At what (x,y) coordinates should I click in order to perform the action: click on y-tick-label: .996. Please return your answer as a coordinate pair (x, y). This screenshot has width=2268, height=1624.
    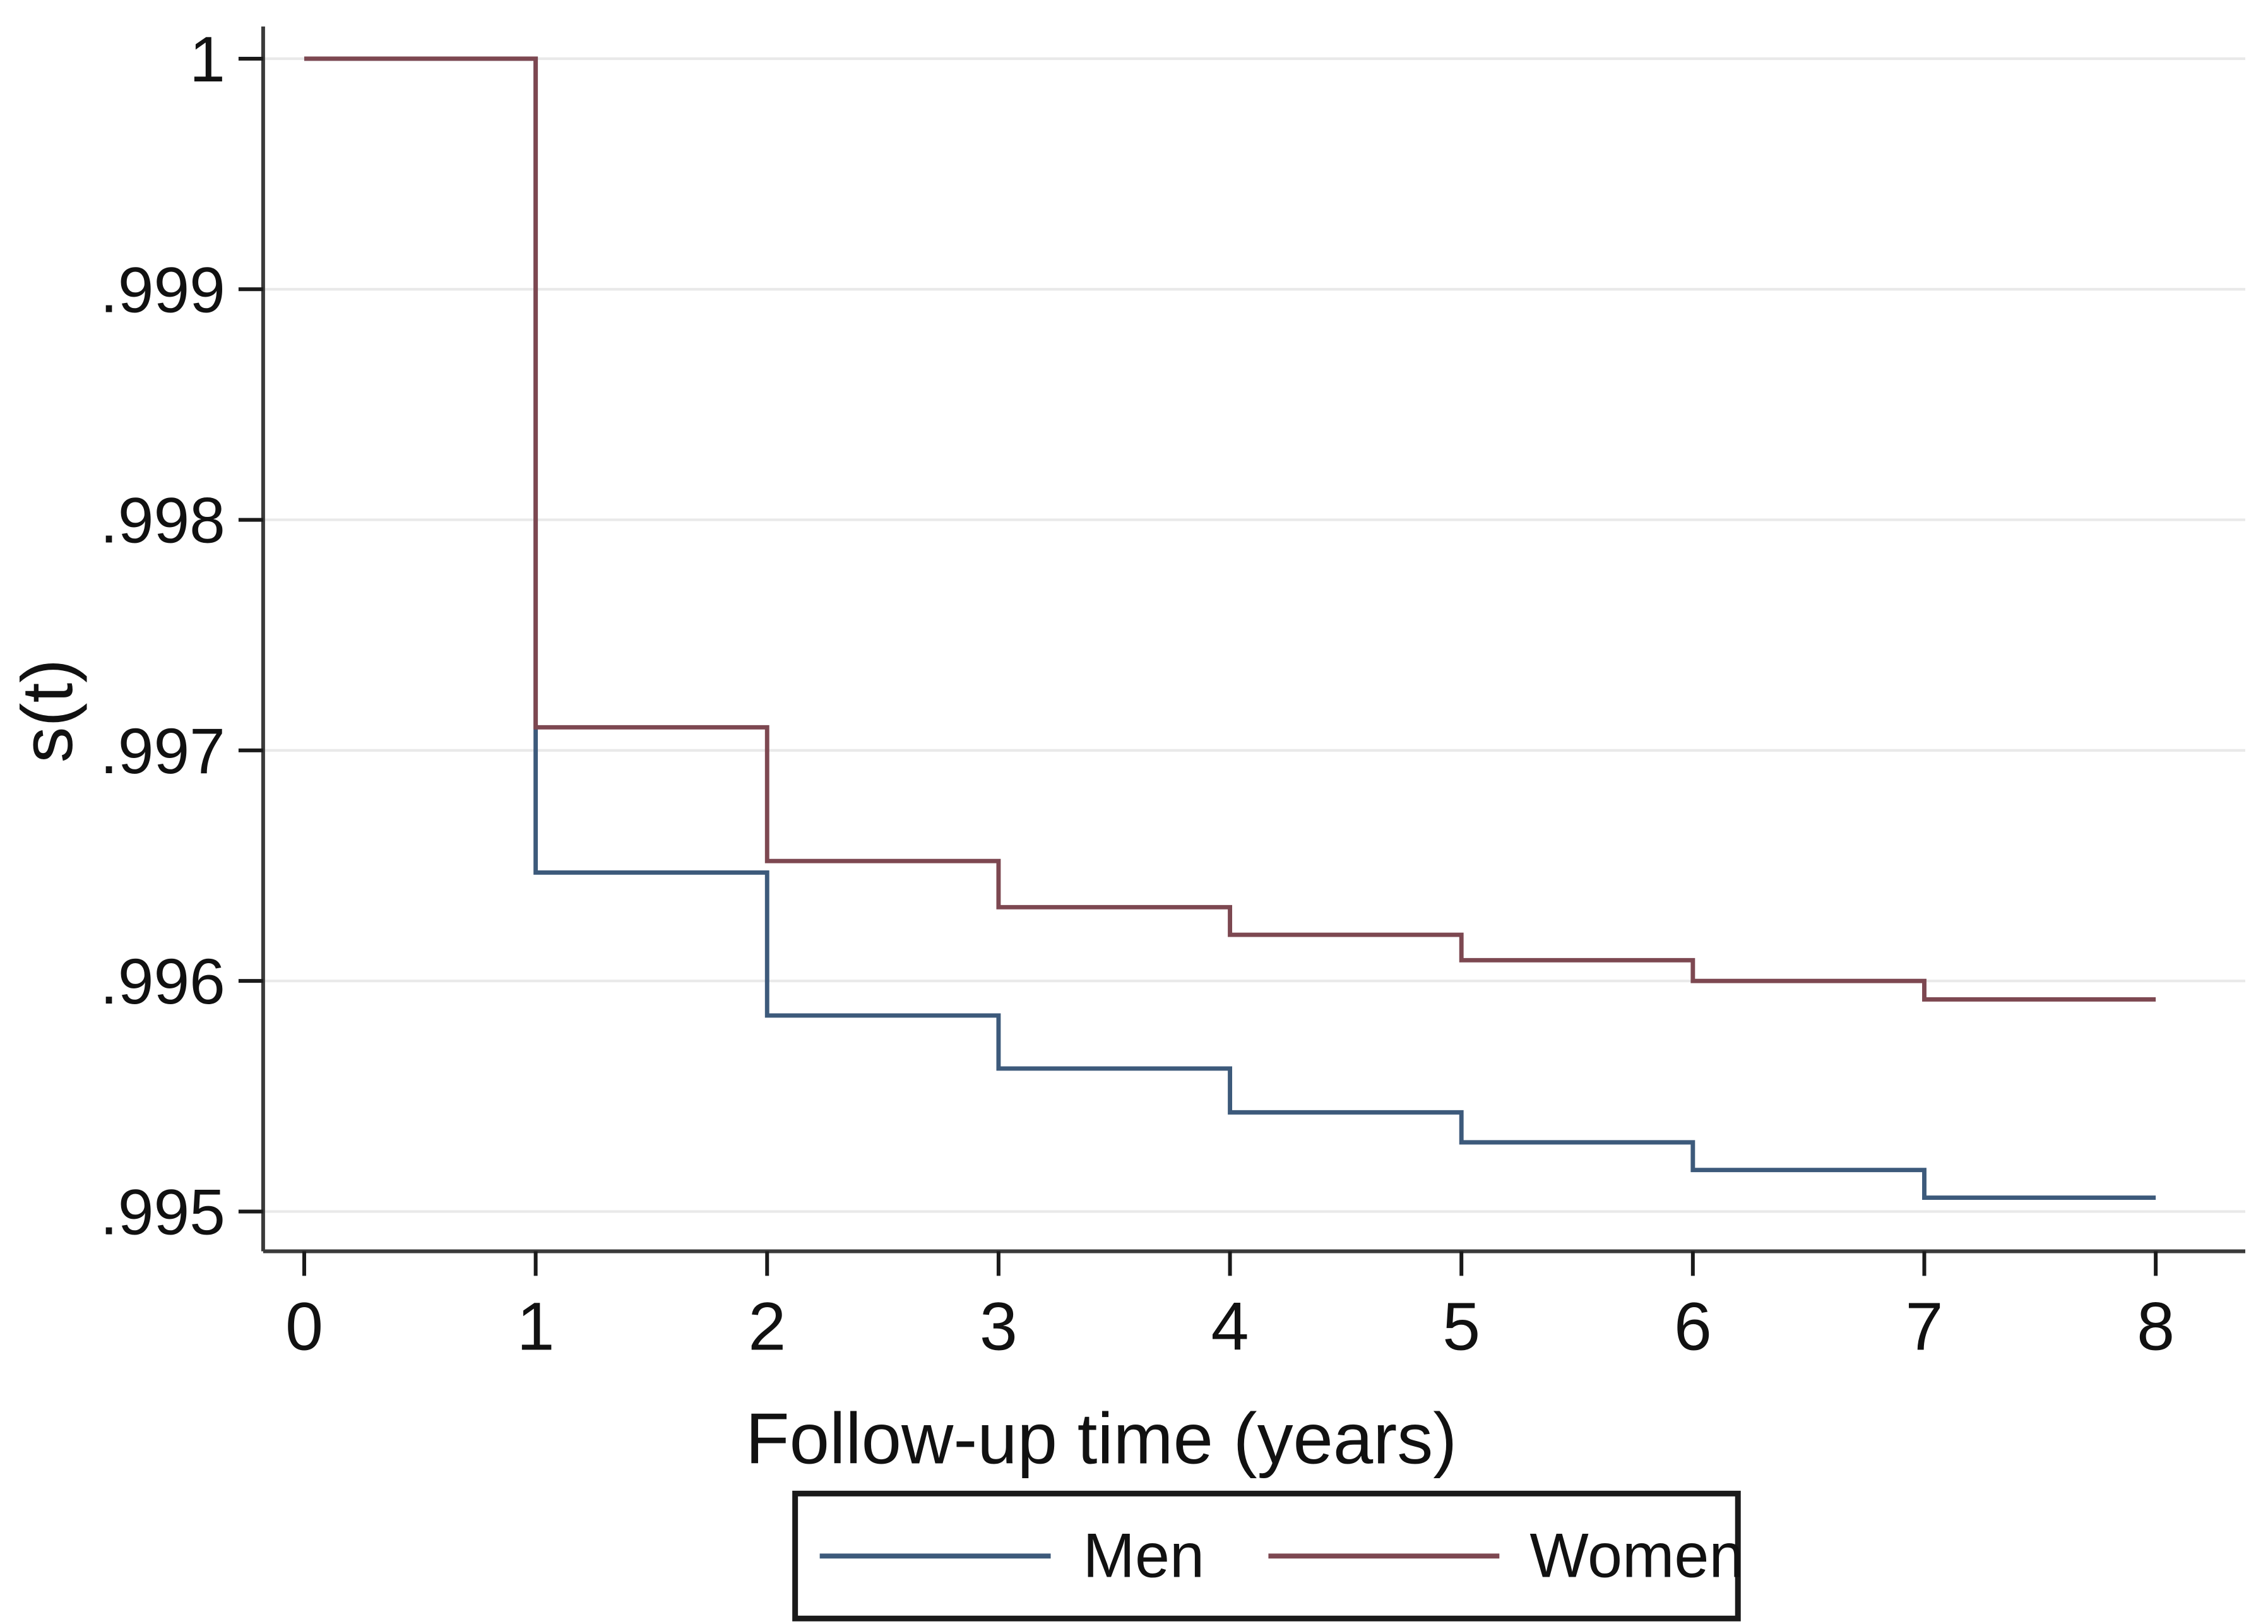
    Looking at the image, I should click on (162, 981).